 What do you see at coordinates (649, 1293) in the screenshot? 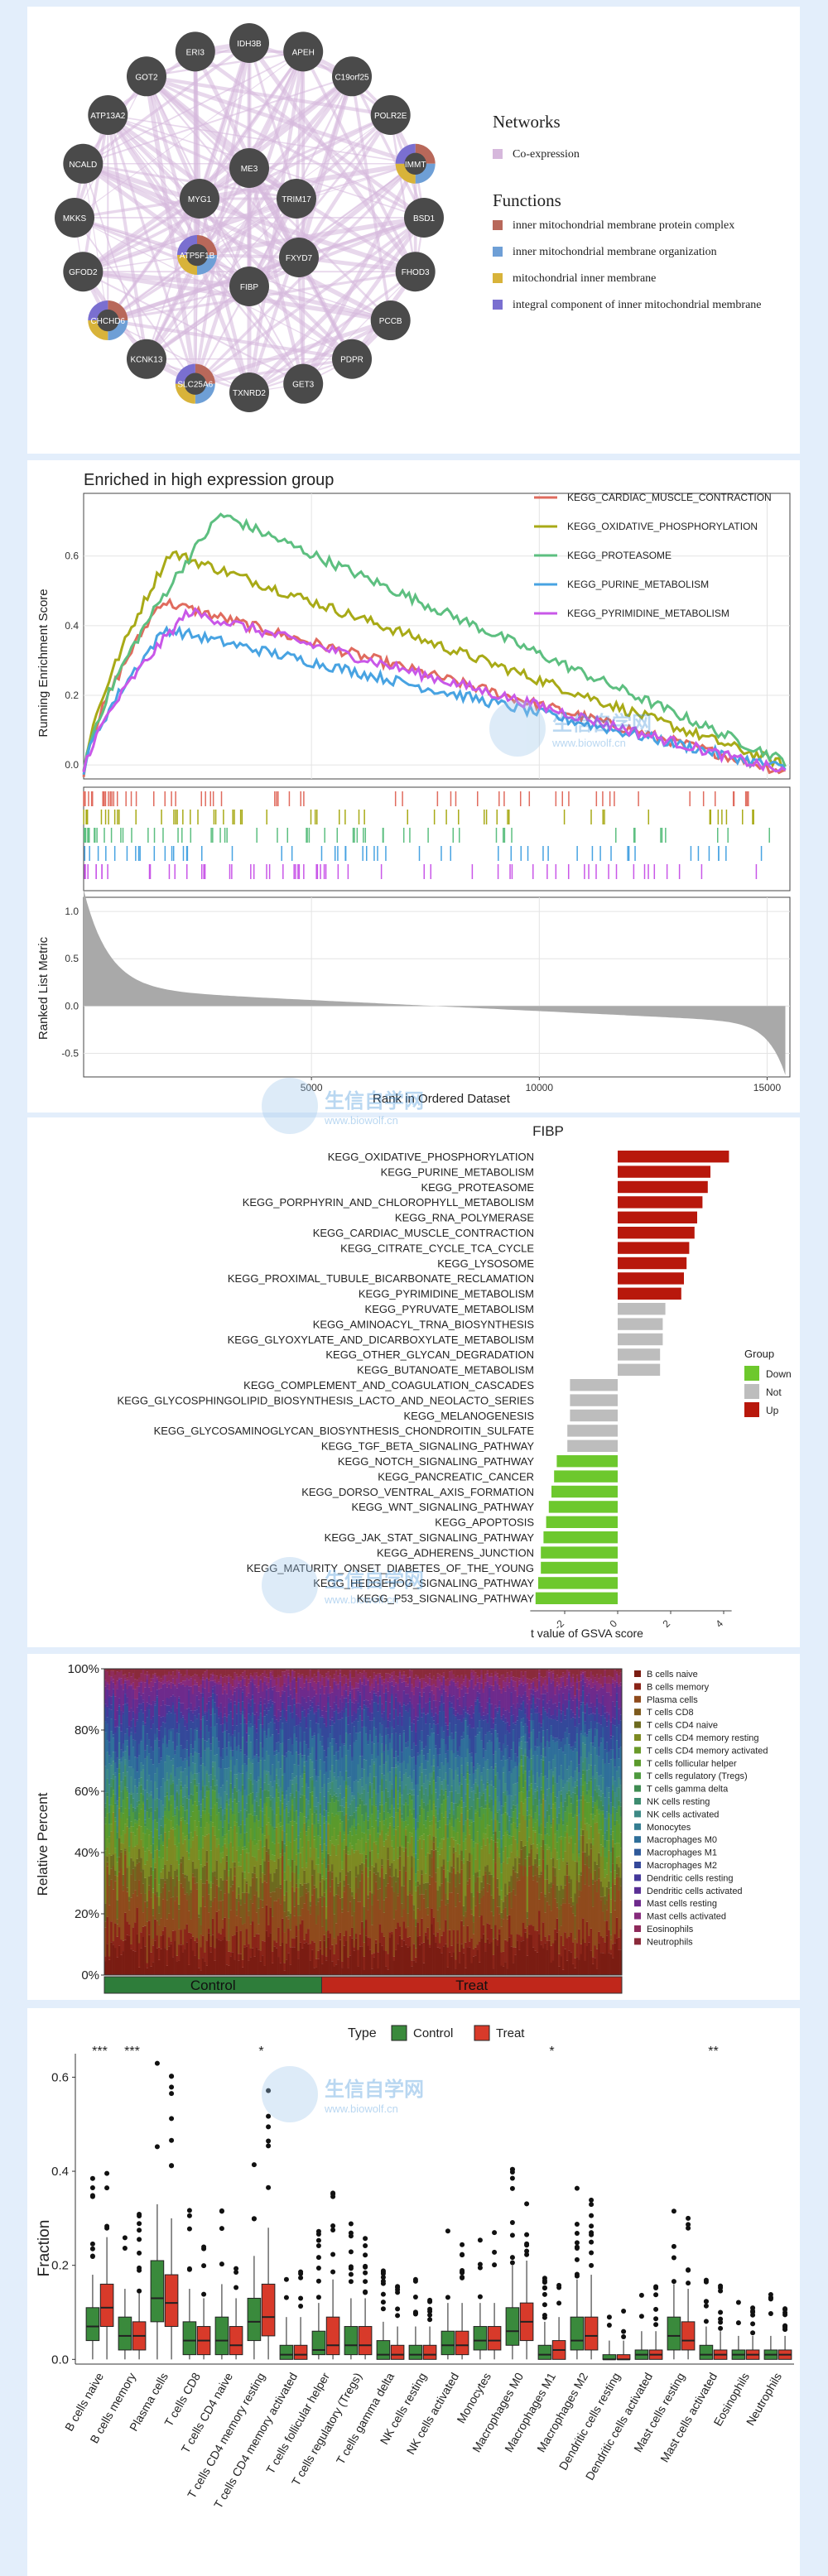
I see `gsva-bar` at bounding box center [649, 1293].